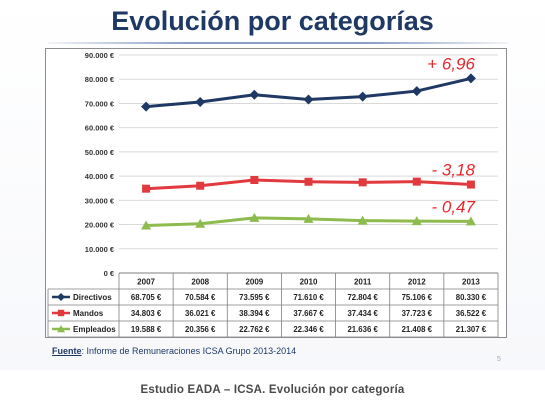 Image resolution: width=545 pixels, height=412 pixels. Describe the element at coordinates (100, 249) in the screenshot. I see `y-tick-label: 10.000 €` at that location.